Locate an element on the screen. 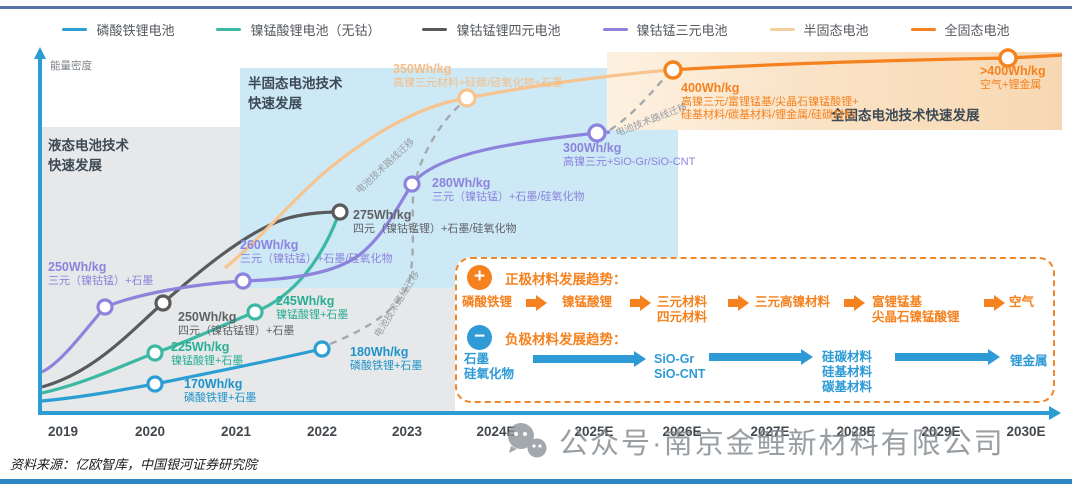 The height and width of the screenshot is (484, 1072). point-materials: 磷酸铁锂+石墨 is located at coordinates (220, 398).